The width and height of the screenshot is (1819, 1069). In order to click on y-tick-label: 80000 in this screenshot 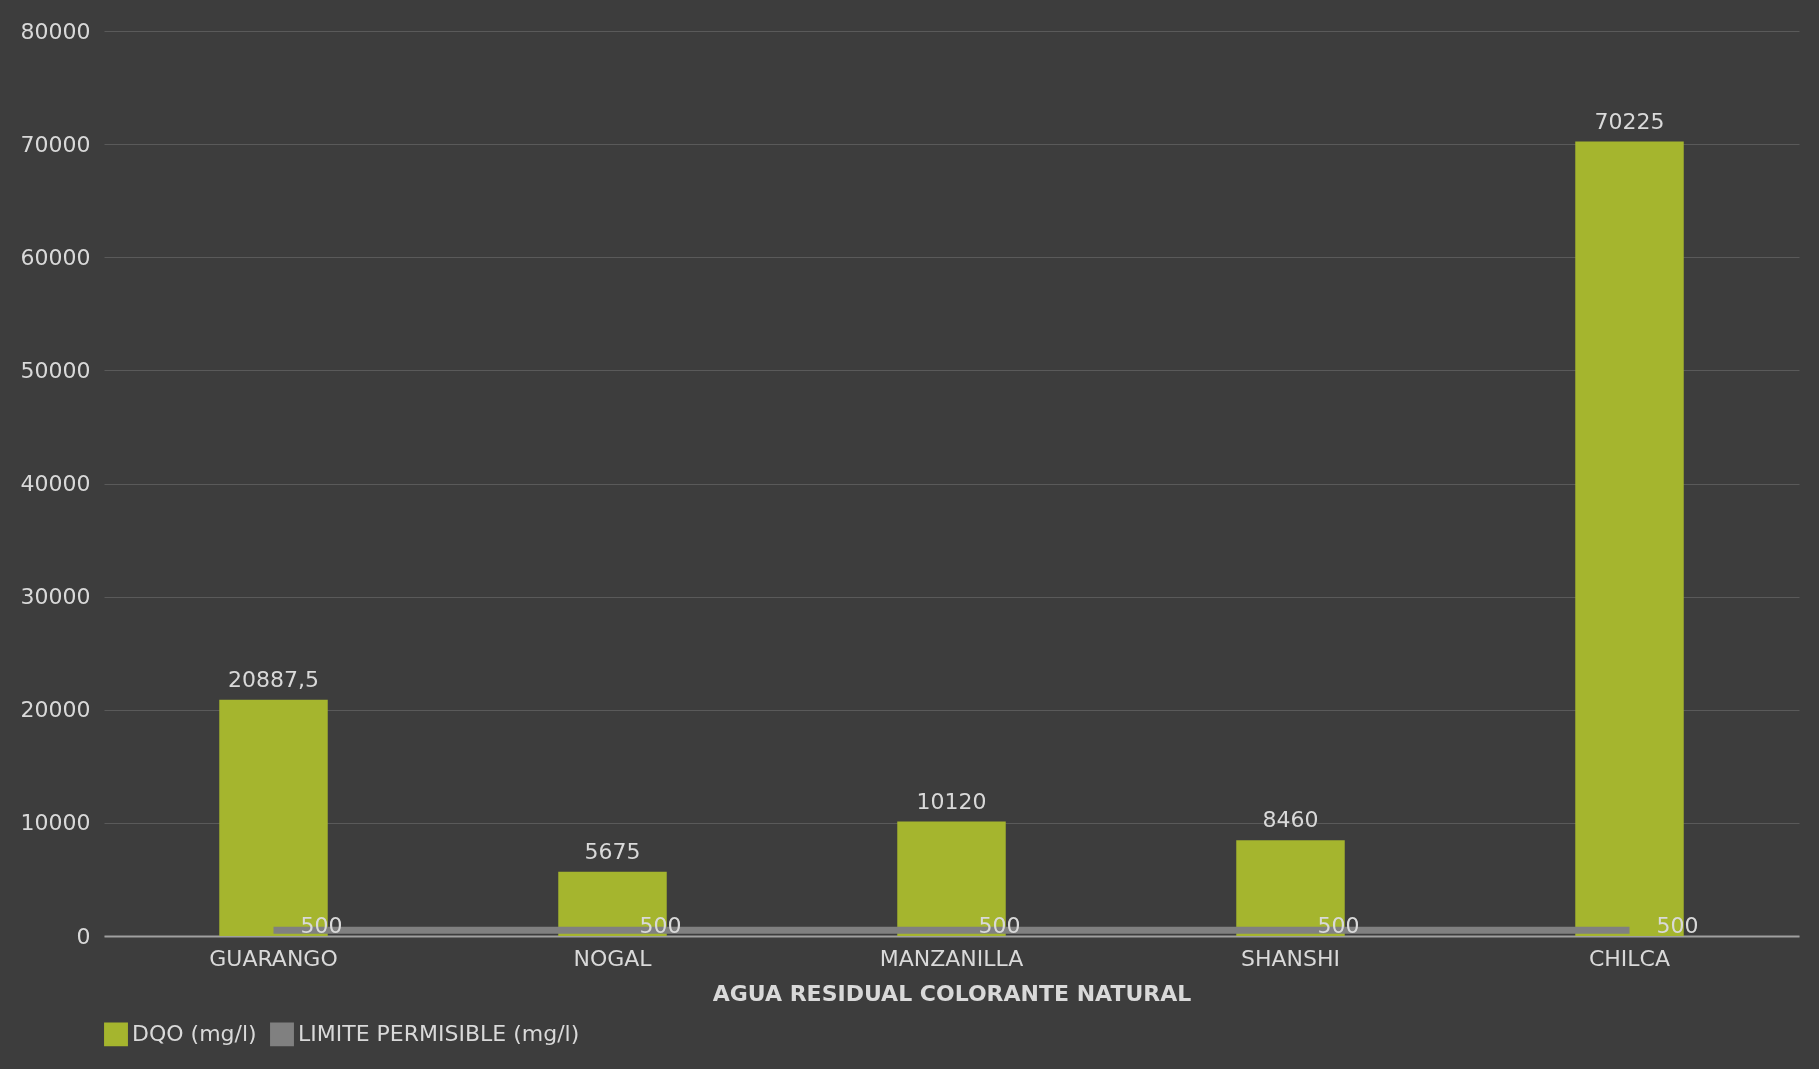, I will do `click(55, 31)`.